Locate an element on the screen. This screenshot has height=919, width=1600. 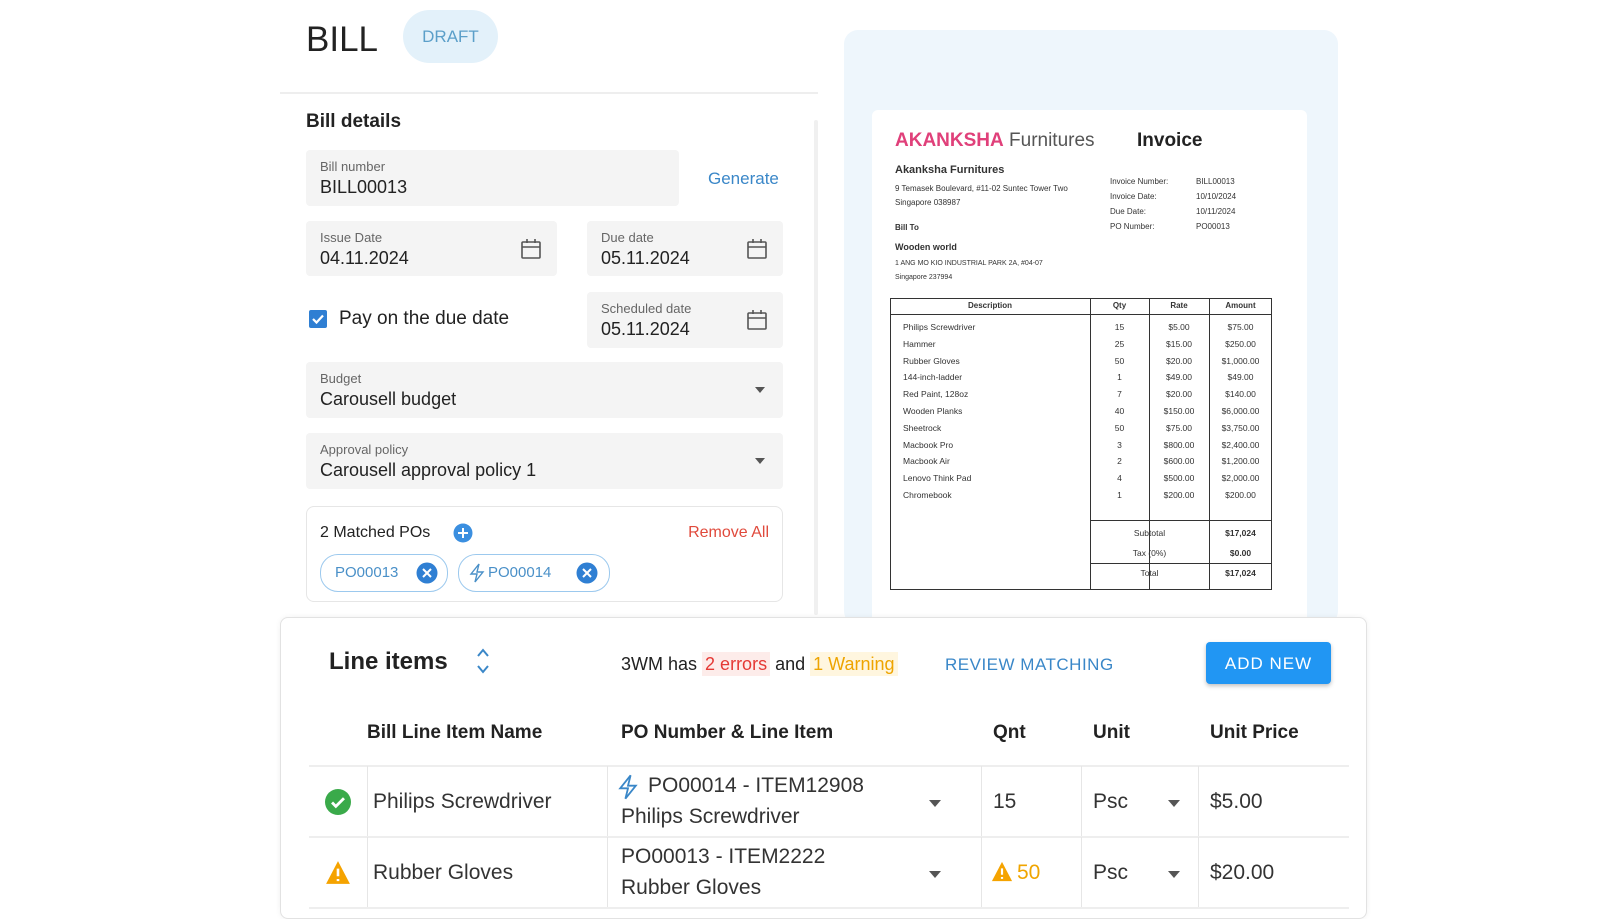
total-value: $0.00 is located at coordinates (1240, 553).